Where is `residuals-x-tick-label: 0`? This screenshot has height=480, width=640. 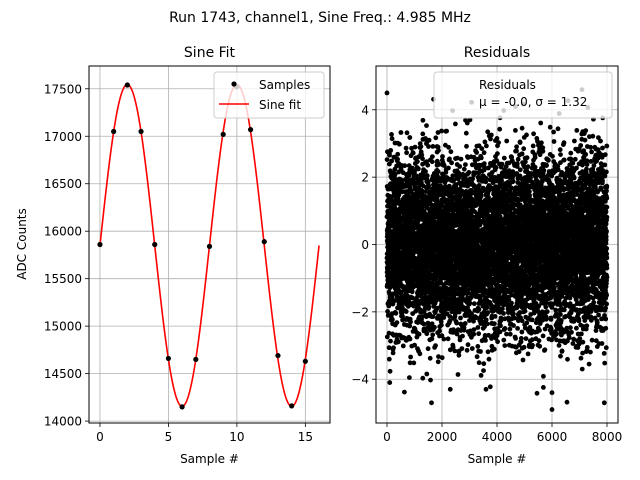
residuals-x-tick-label: 0 is located at coordinates (387, 437).